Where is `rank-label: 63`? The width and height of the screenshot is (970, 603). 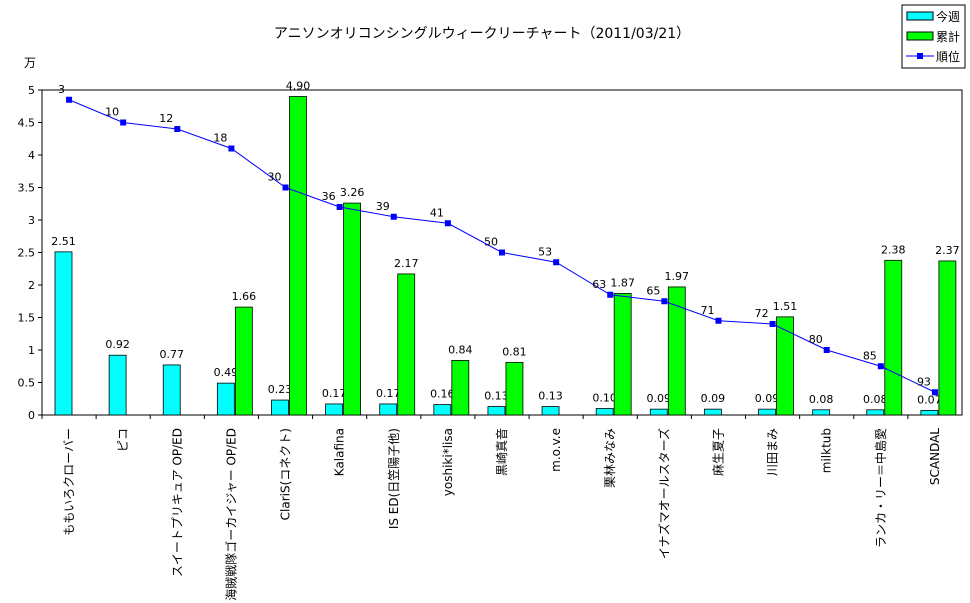
rank-label: 63 is located at coordinates (599, 284).